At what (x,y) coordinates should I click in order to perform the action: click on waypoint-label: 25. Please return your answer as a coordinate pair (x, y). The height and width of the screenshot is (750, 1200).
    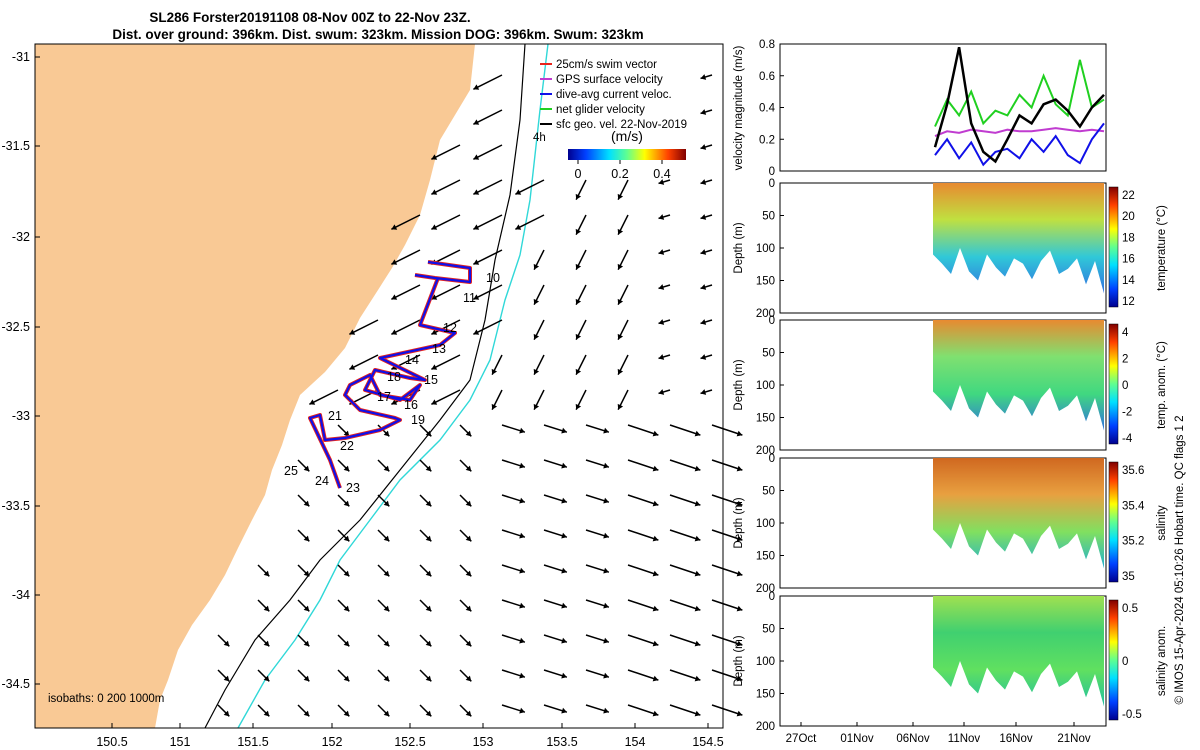
    Looking at the image, I should click on (291, 471).